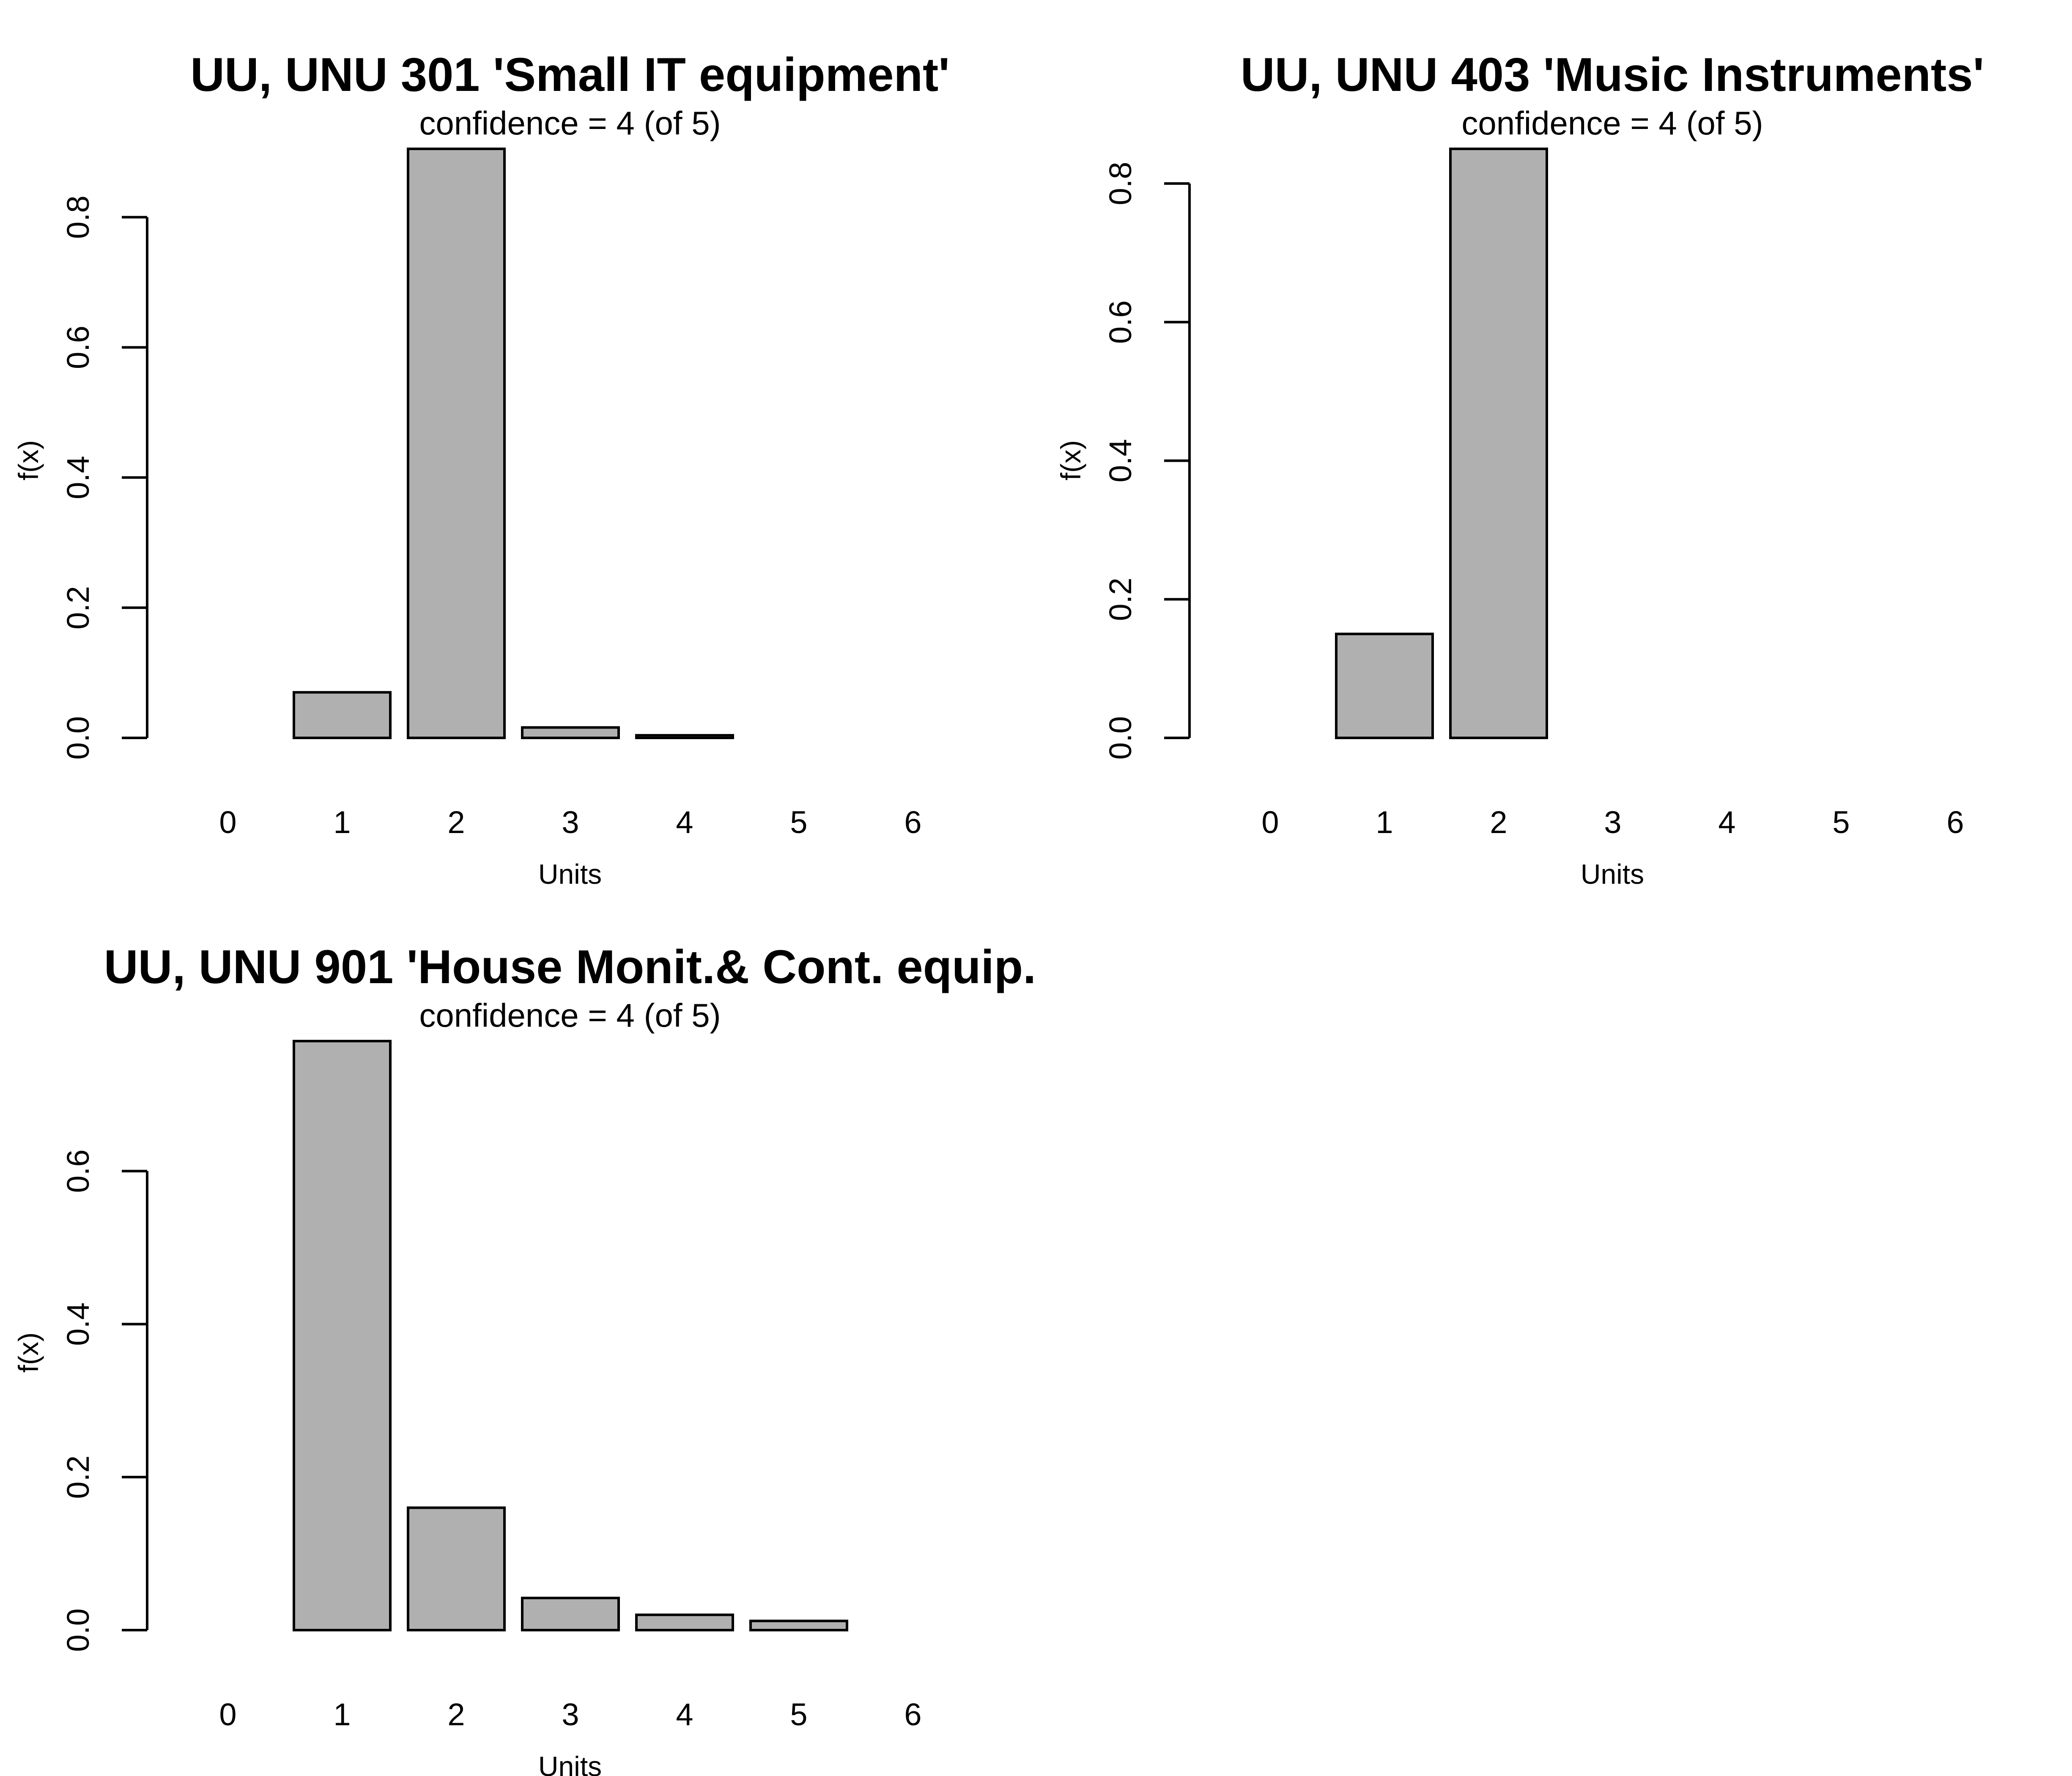  I want to click on chart-title: UU, UNU 301 'Small IT equipment', so click(570, 75).